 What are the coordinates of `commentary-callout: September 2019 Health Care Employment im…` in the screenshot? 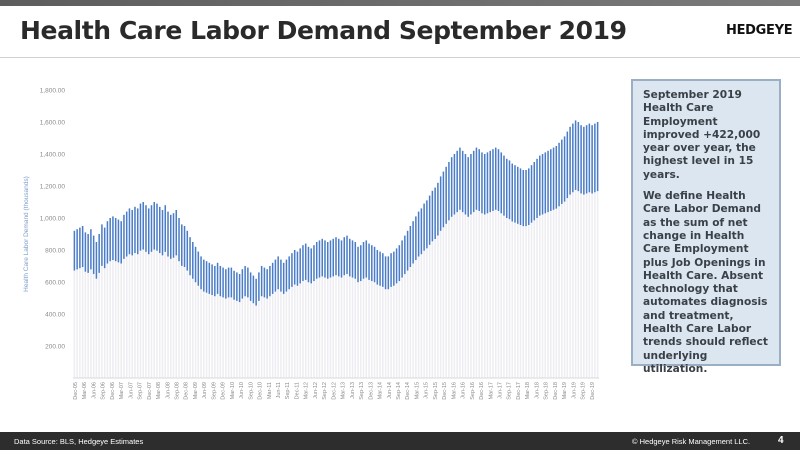 It's located at (706, 227).